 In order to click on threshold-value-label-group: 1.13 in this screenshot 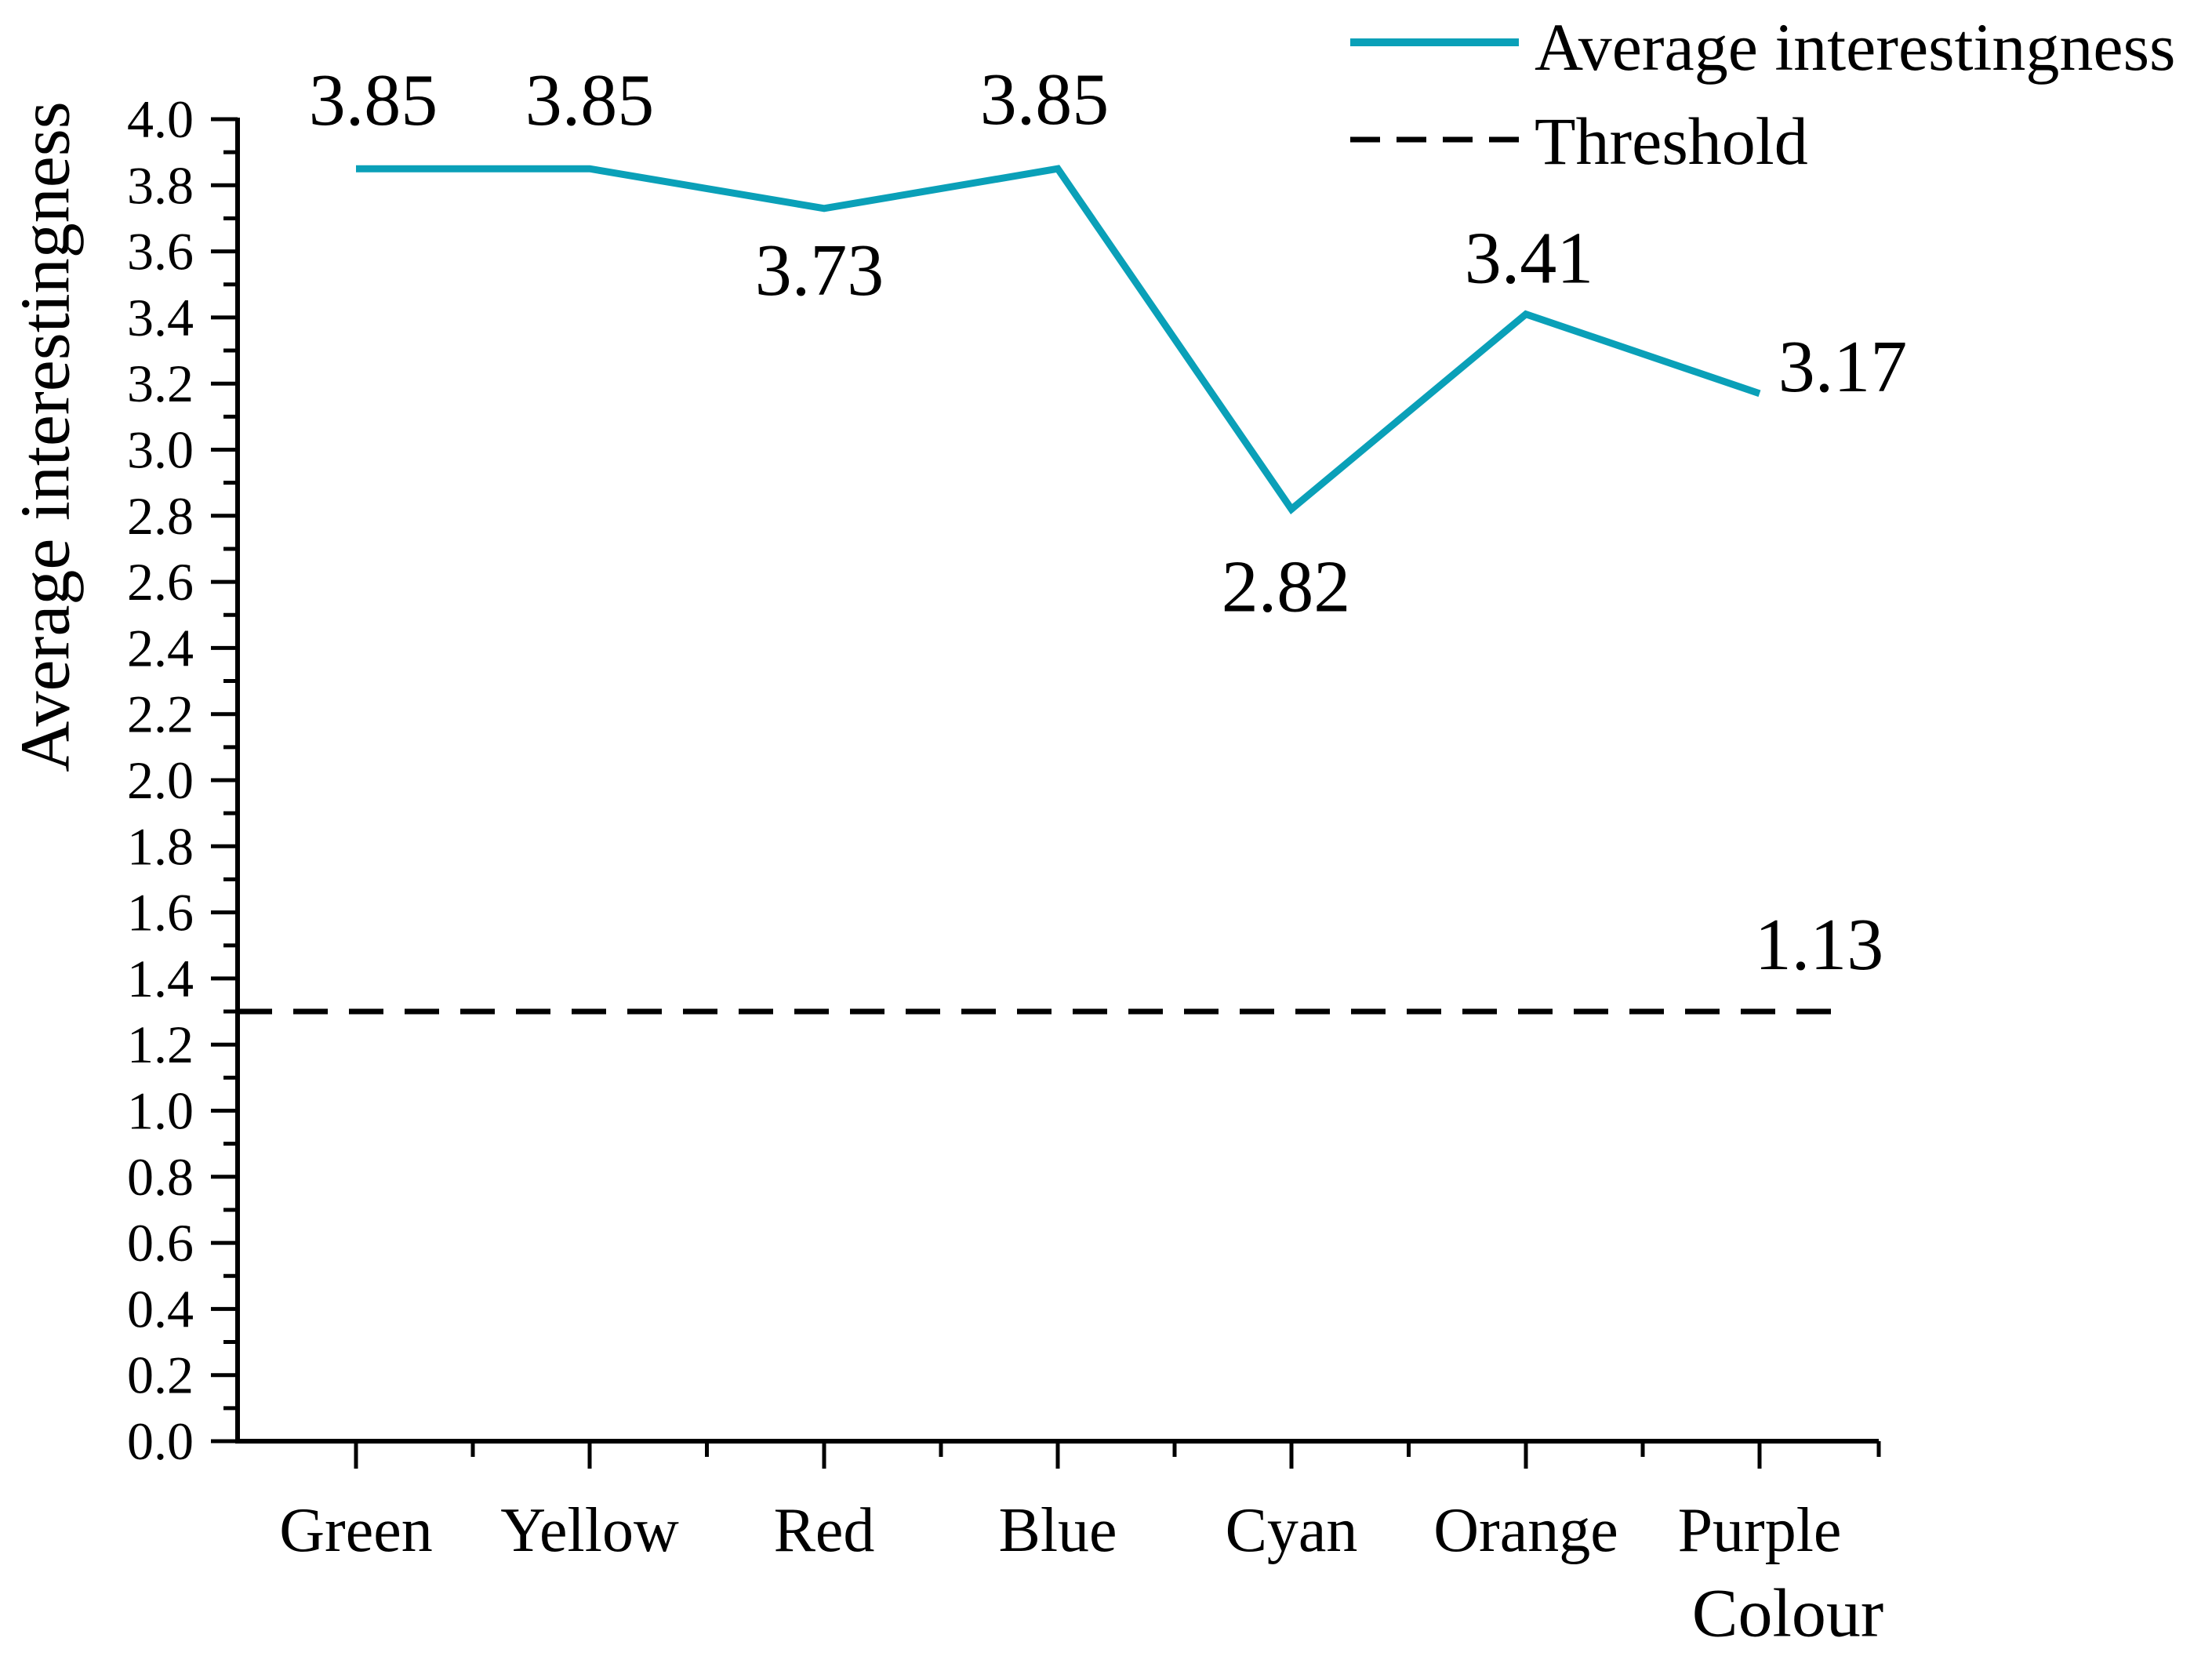, I will do `click(1819, 945)`.